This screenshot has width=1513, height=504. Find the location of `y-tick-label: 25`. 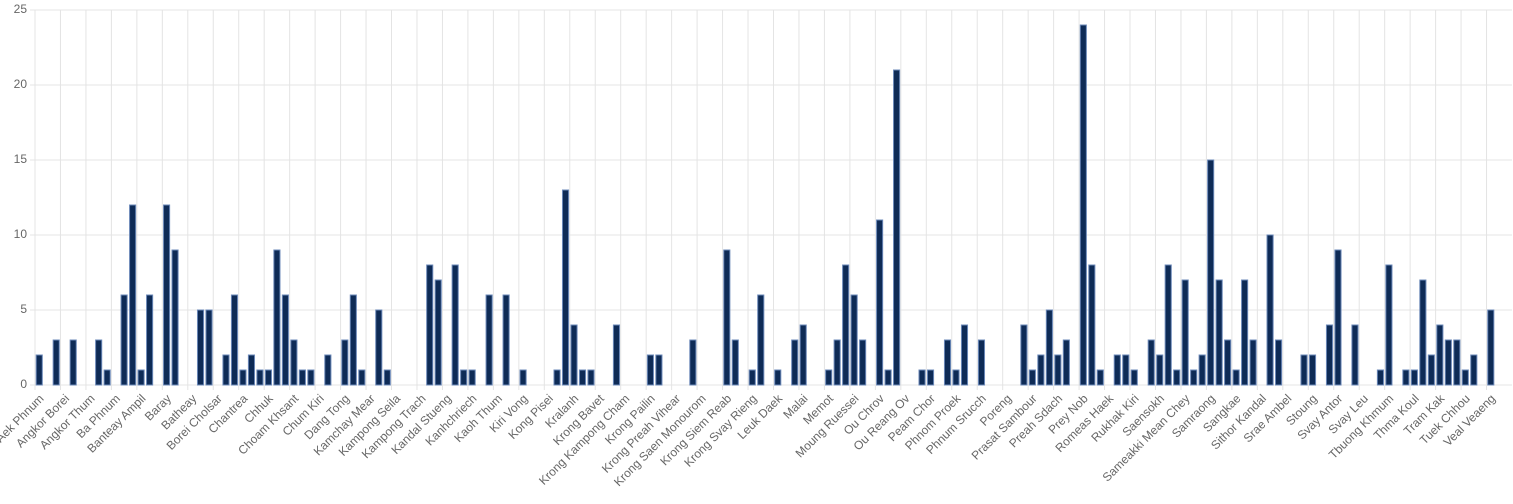

y-tick-label: 25 is located at coordinates (21, 9).